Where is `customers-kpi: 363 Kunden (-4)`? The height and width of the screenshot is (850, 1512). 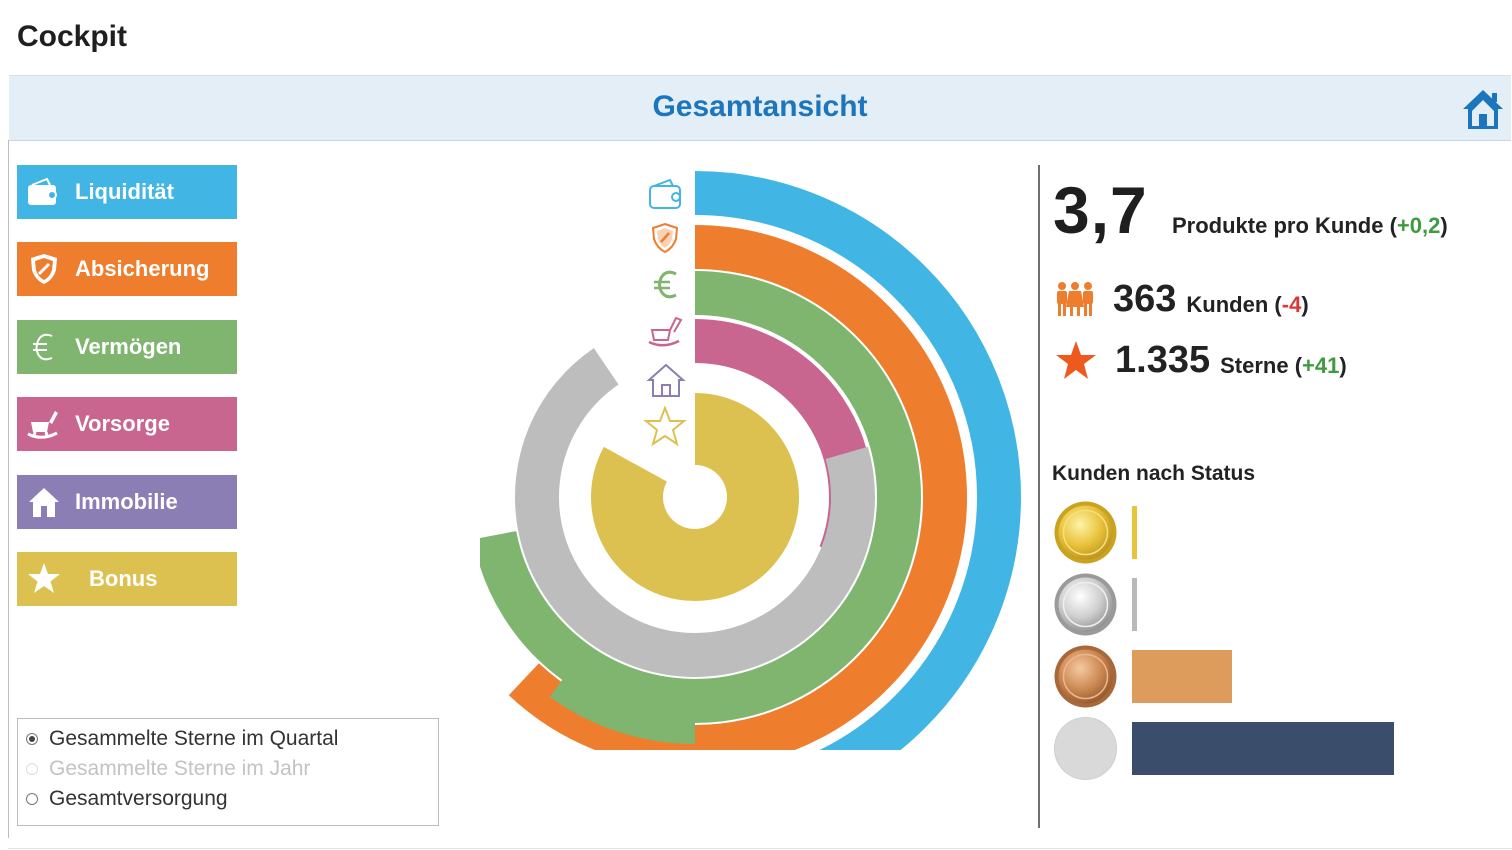 customers-kpi: 363 Kunden (-4) is located at coordinates (1182, 299).